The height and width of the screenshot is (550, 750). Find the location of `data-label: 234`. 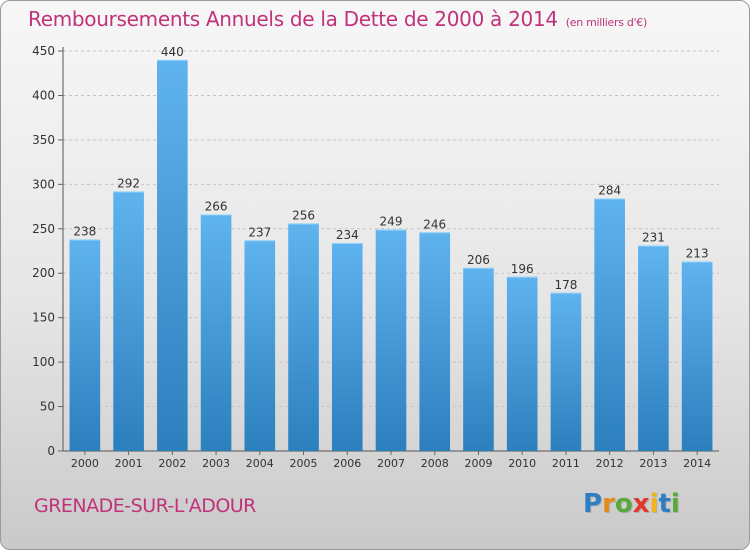

data-label: 234 is located at coordinates (347, 235).